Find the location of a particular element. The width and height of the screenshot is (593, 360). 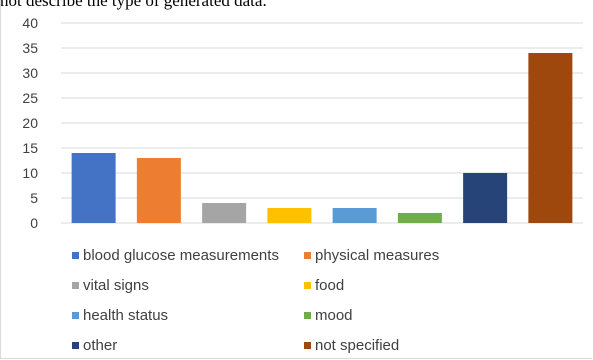

legend-item: blood glucose measurements is located at coordinates (188, 255).